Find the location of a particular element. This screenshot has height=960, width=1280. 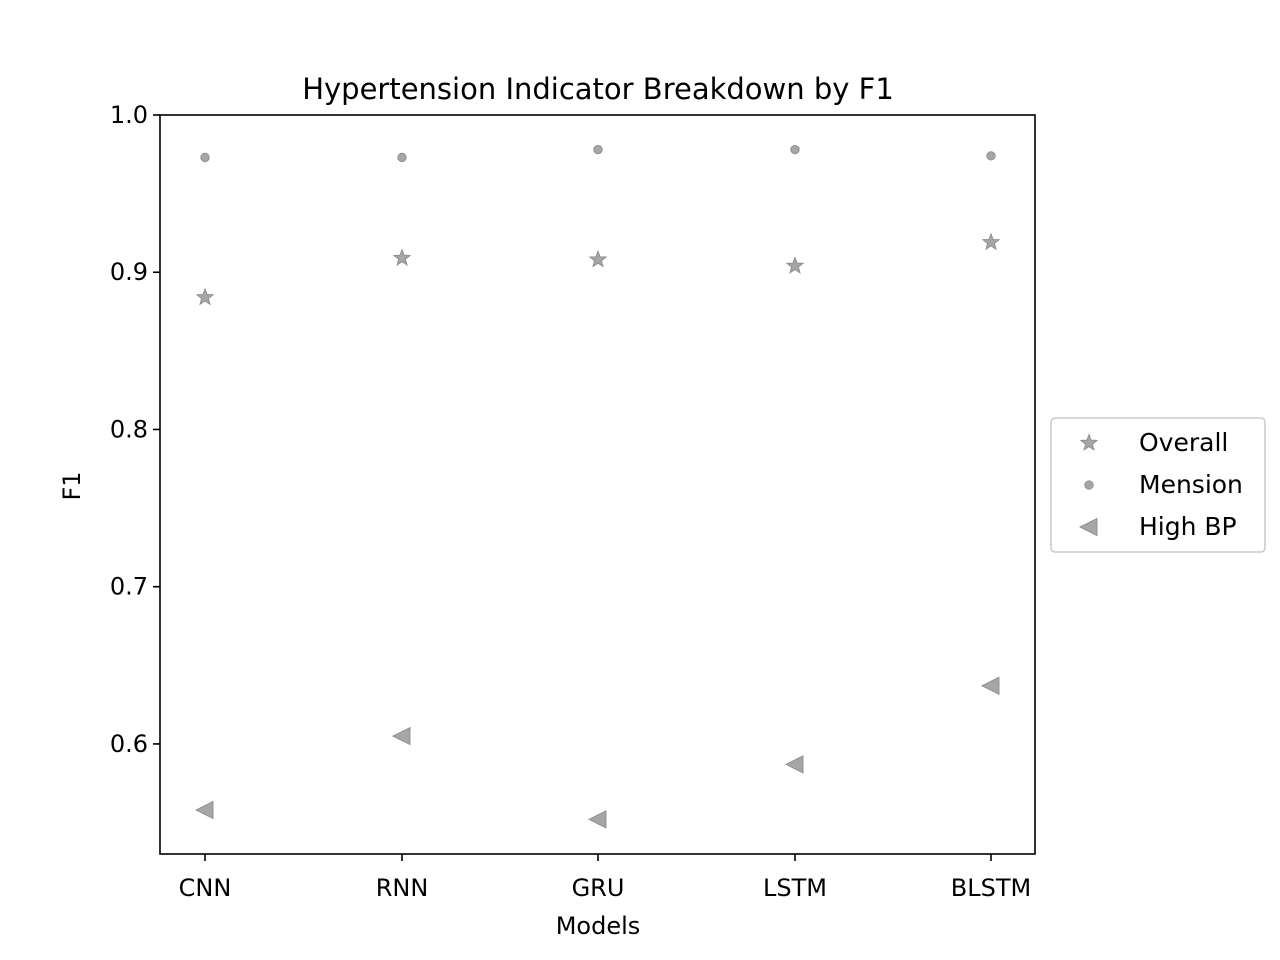

x-axis-label: Models is located at coordinates (598, 926).